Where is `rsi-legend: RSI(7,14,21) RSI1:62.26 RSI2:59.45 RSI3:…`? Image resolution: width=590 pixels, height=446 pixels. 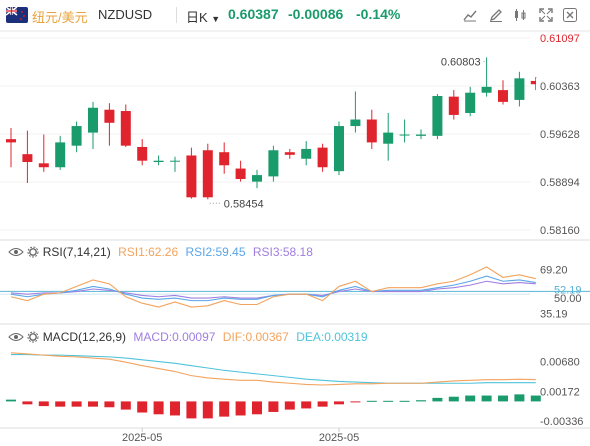 rsi-legend: RSI(7,14,21) RSI1:62.26 RSI2:59.45 RSI3:… is located at coordinates (160, 252).